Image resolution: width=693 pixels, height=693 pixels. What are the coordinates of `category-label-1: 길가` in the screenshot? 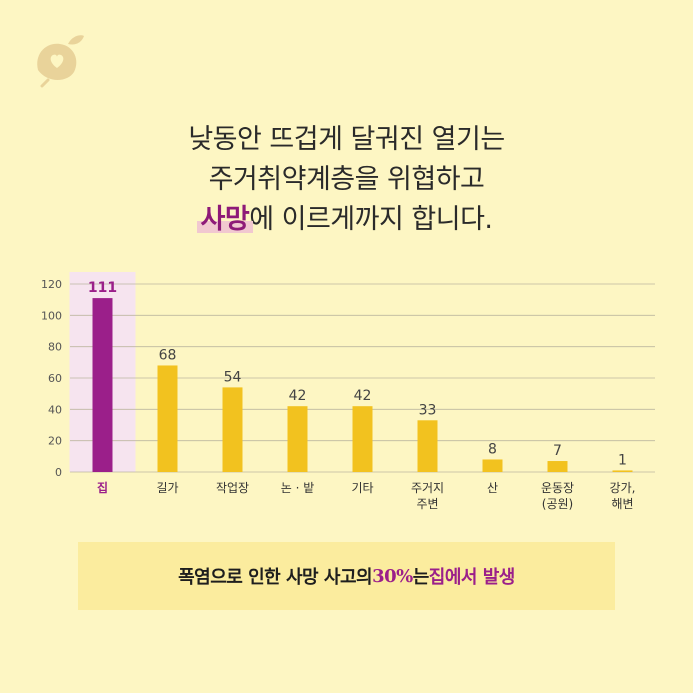 It's located at (167, 488).